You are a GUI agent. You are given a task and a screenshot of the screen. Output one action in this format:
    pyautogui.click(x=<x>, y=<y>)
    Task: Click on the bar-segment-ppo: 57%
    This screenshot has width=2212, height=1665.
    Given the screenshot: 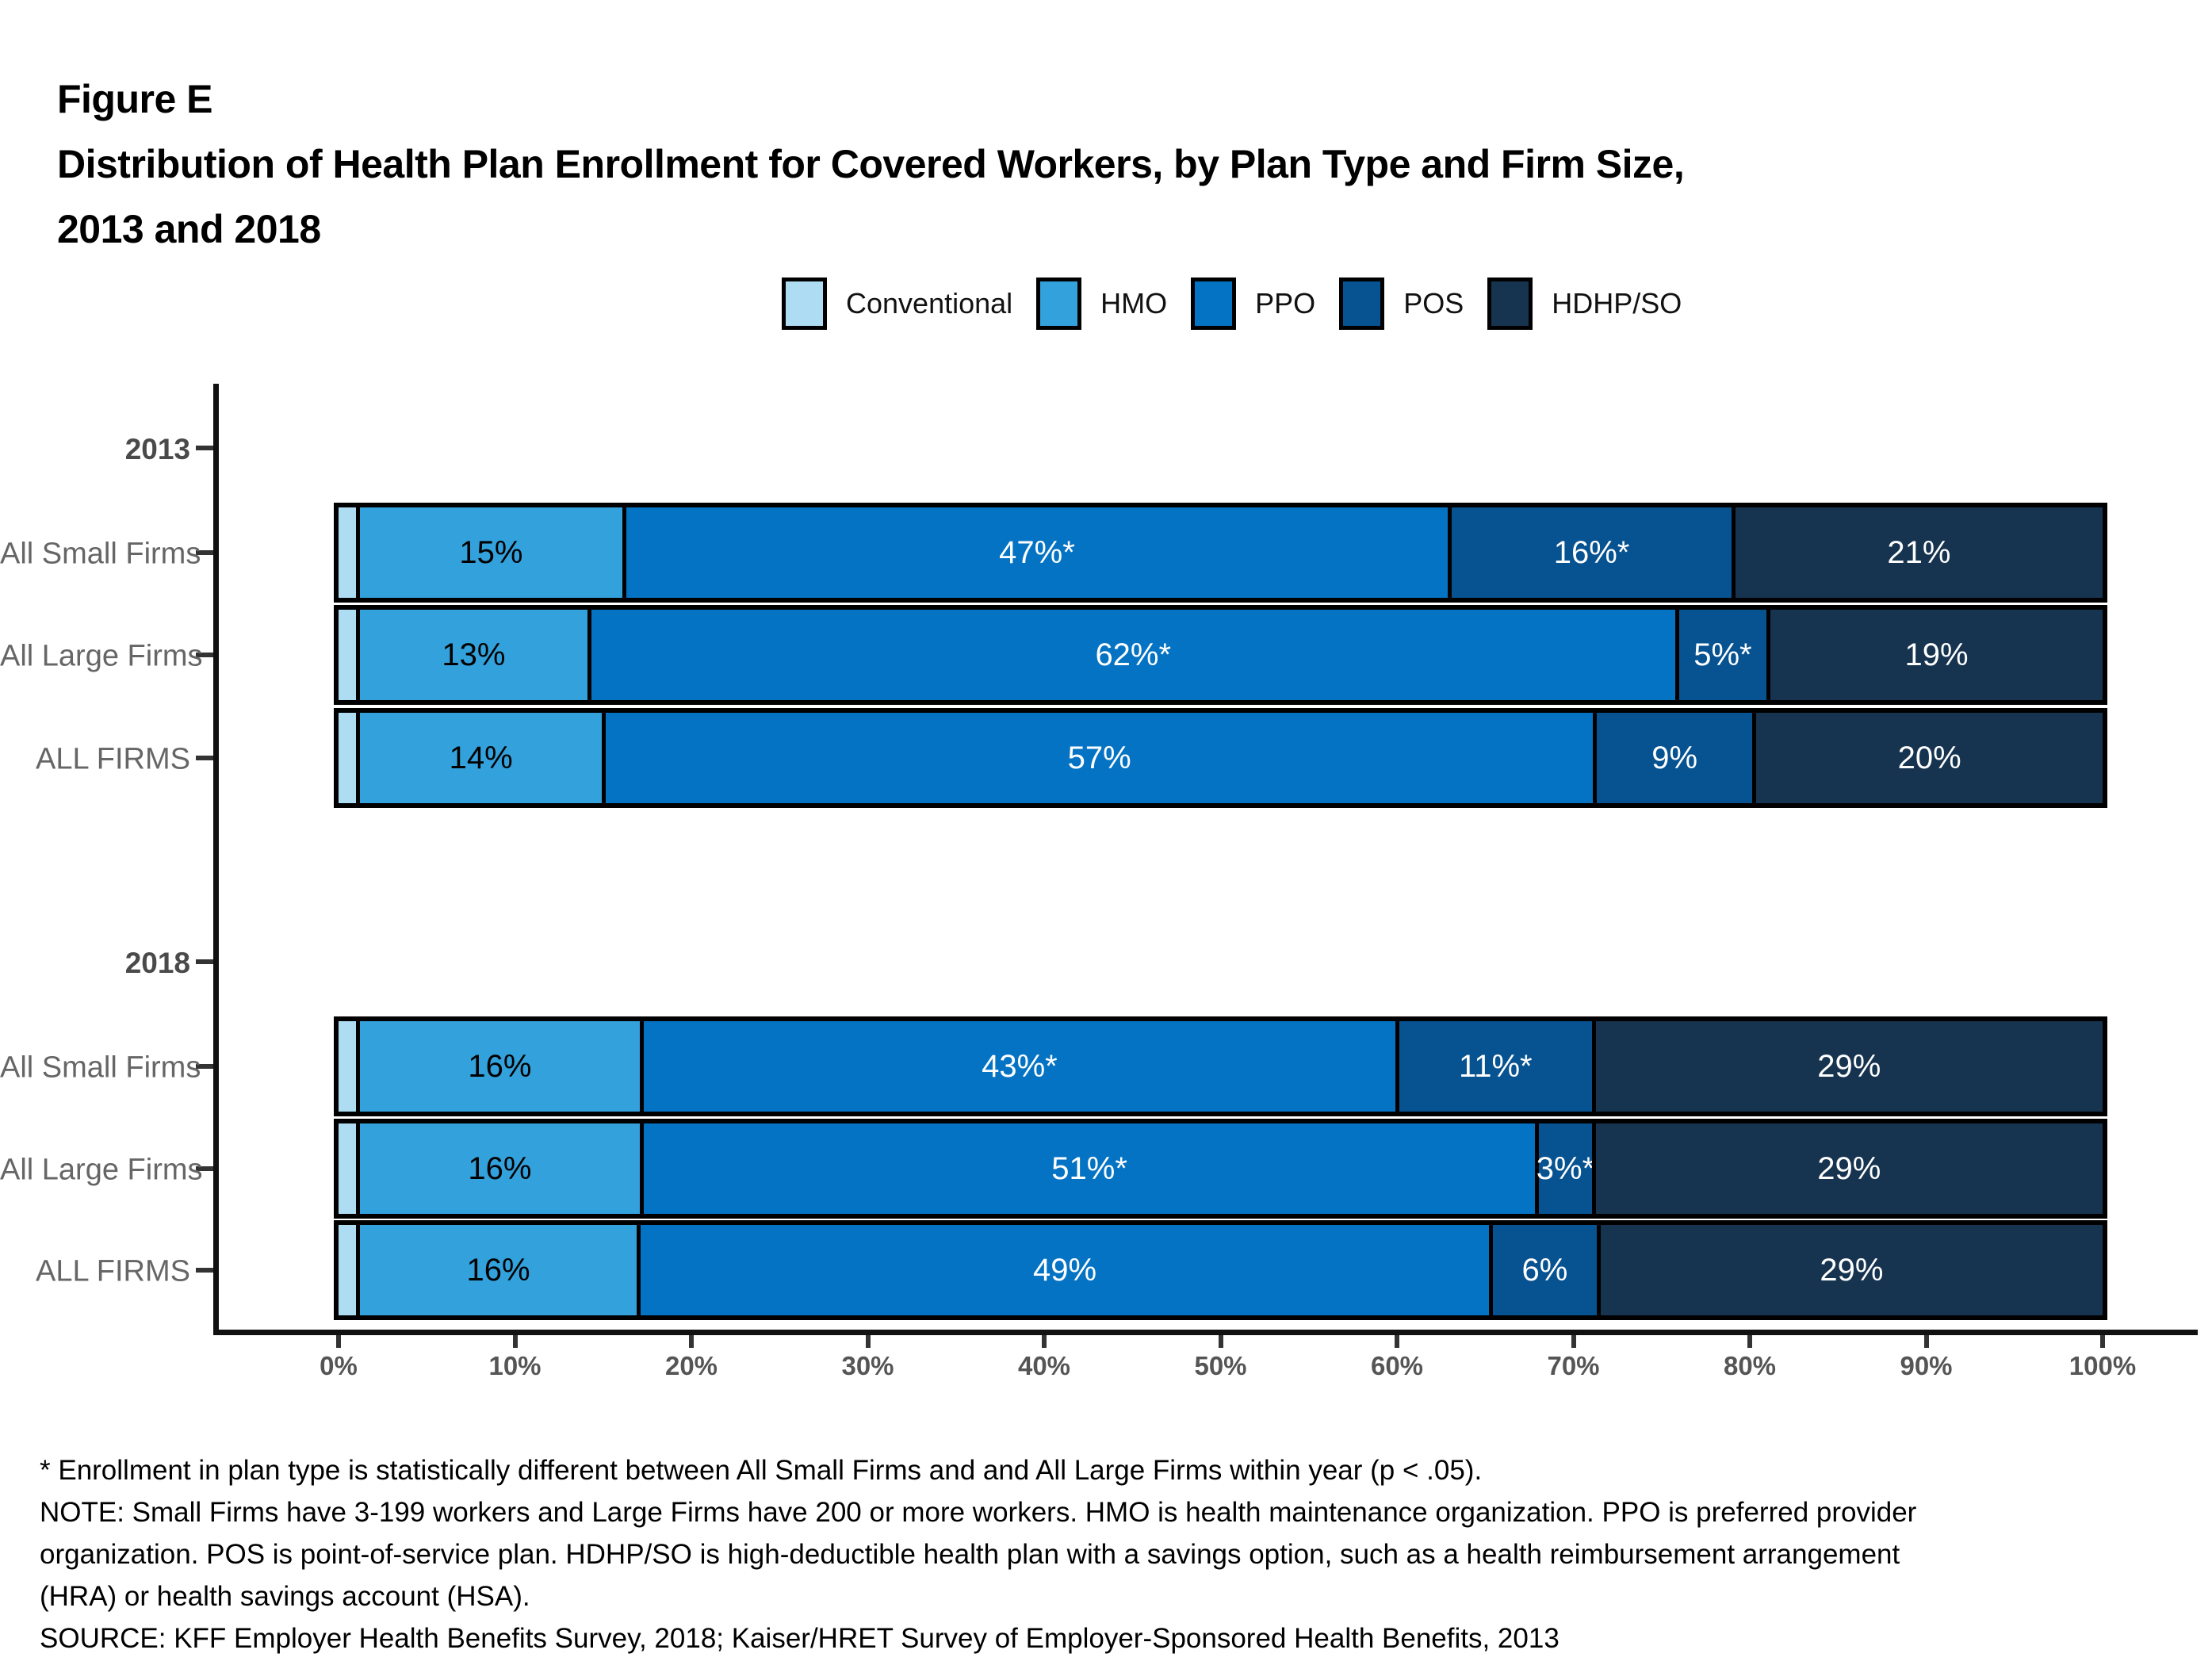 What is the action you would take?
    pyautogui.click(x=1097, y=758)
    